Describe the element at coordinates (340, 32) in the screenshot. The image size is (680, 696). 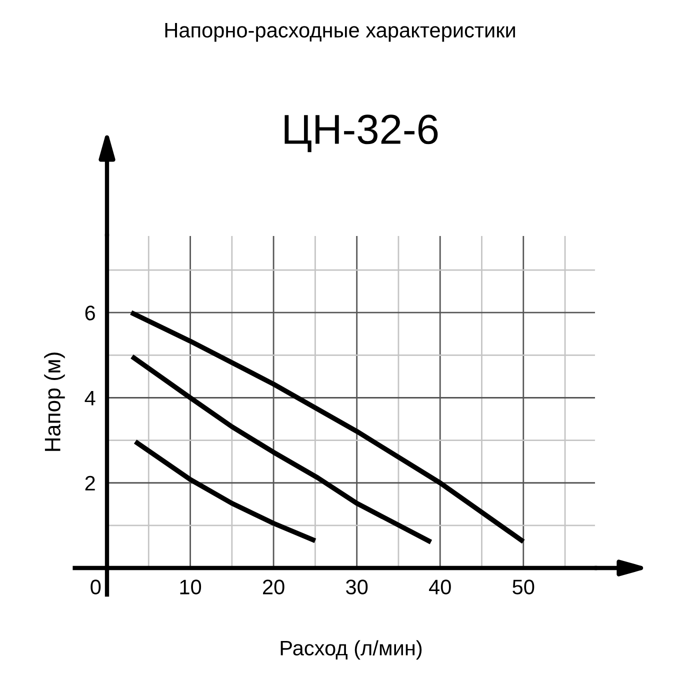
I see `chart-title: Напорно-расходные характеристики` at that location.